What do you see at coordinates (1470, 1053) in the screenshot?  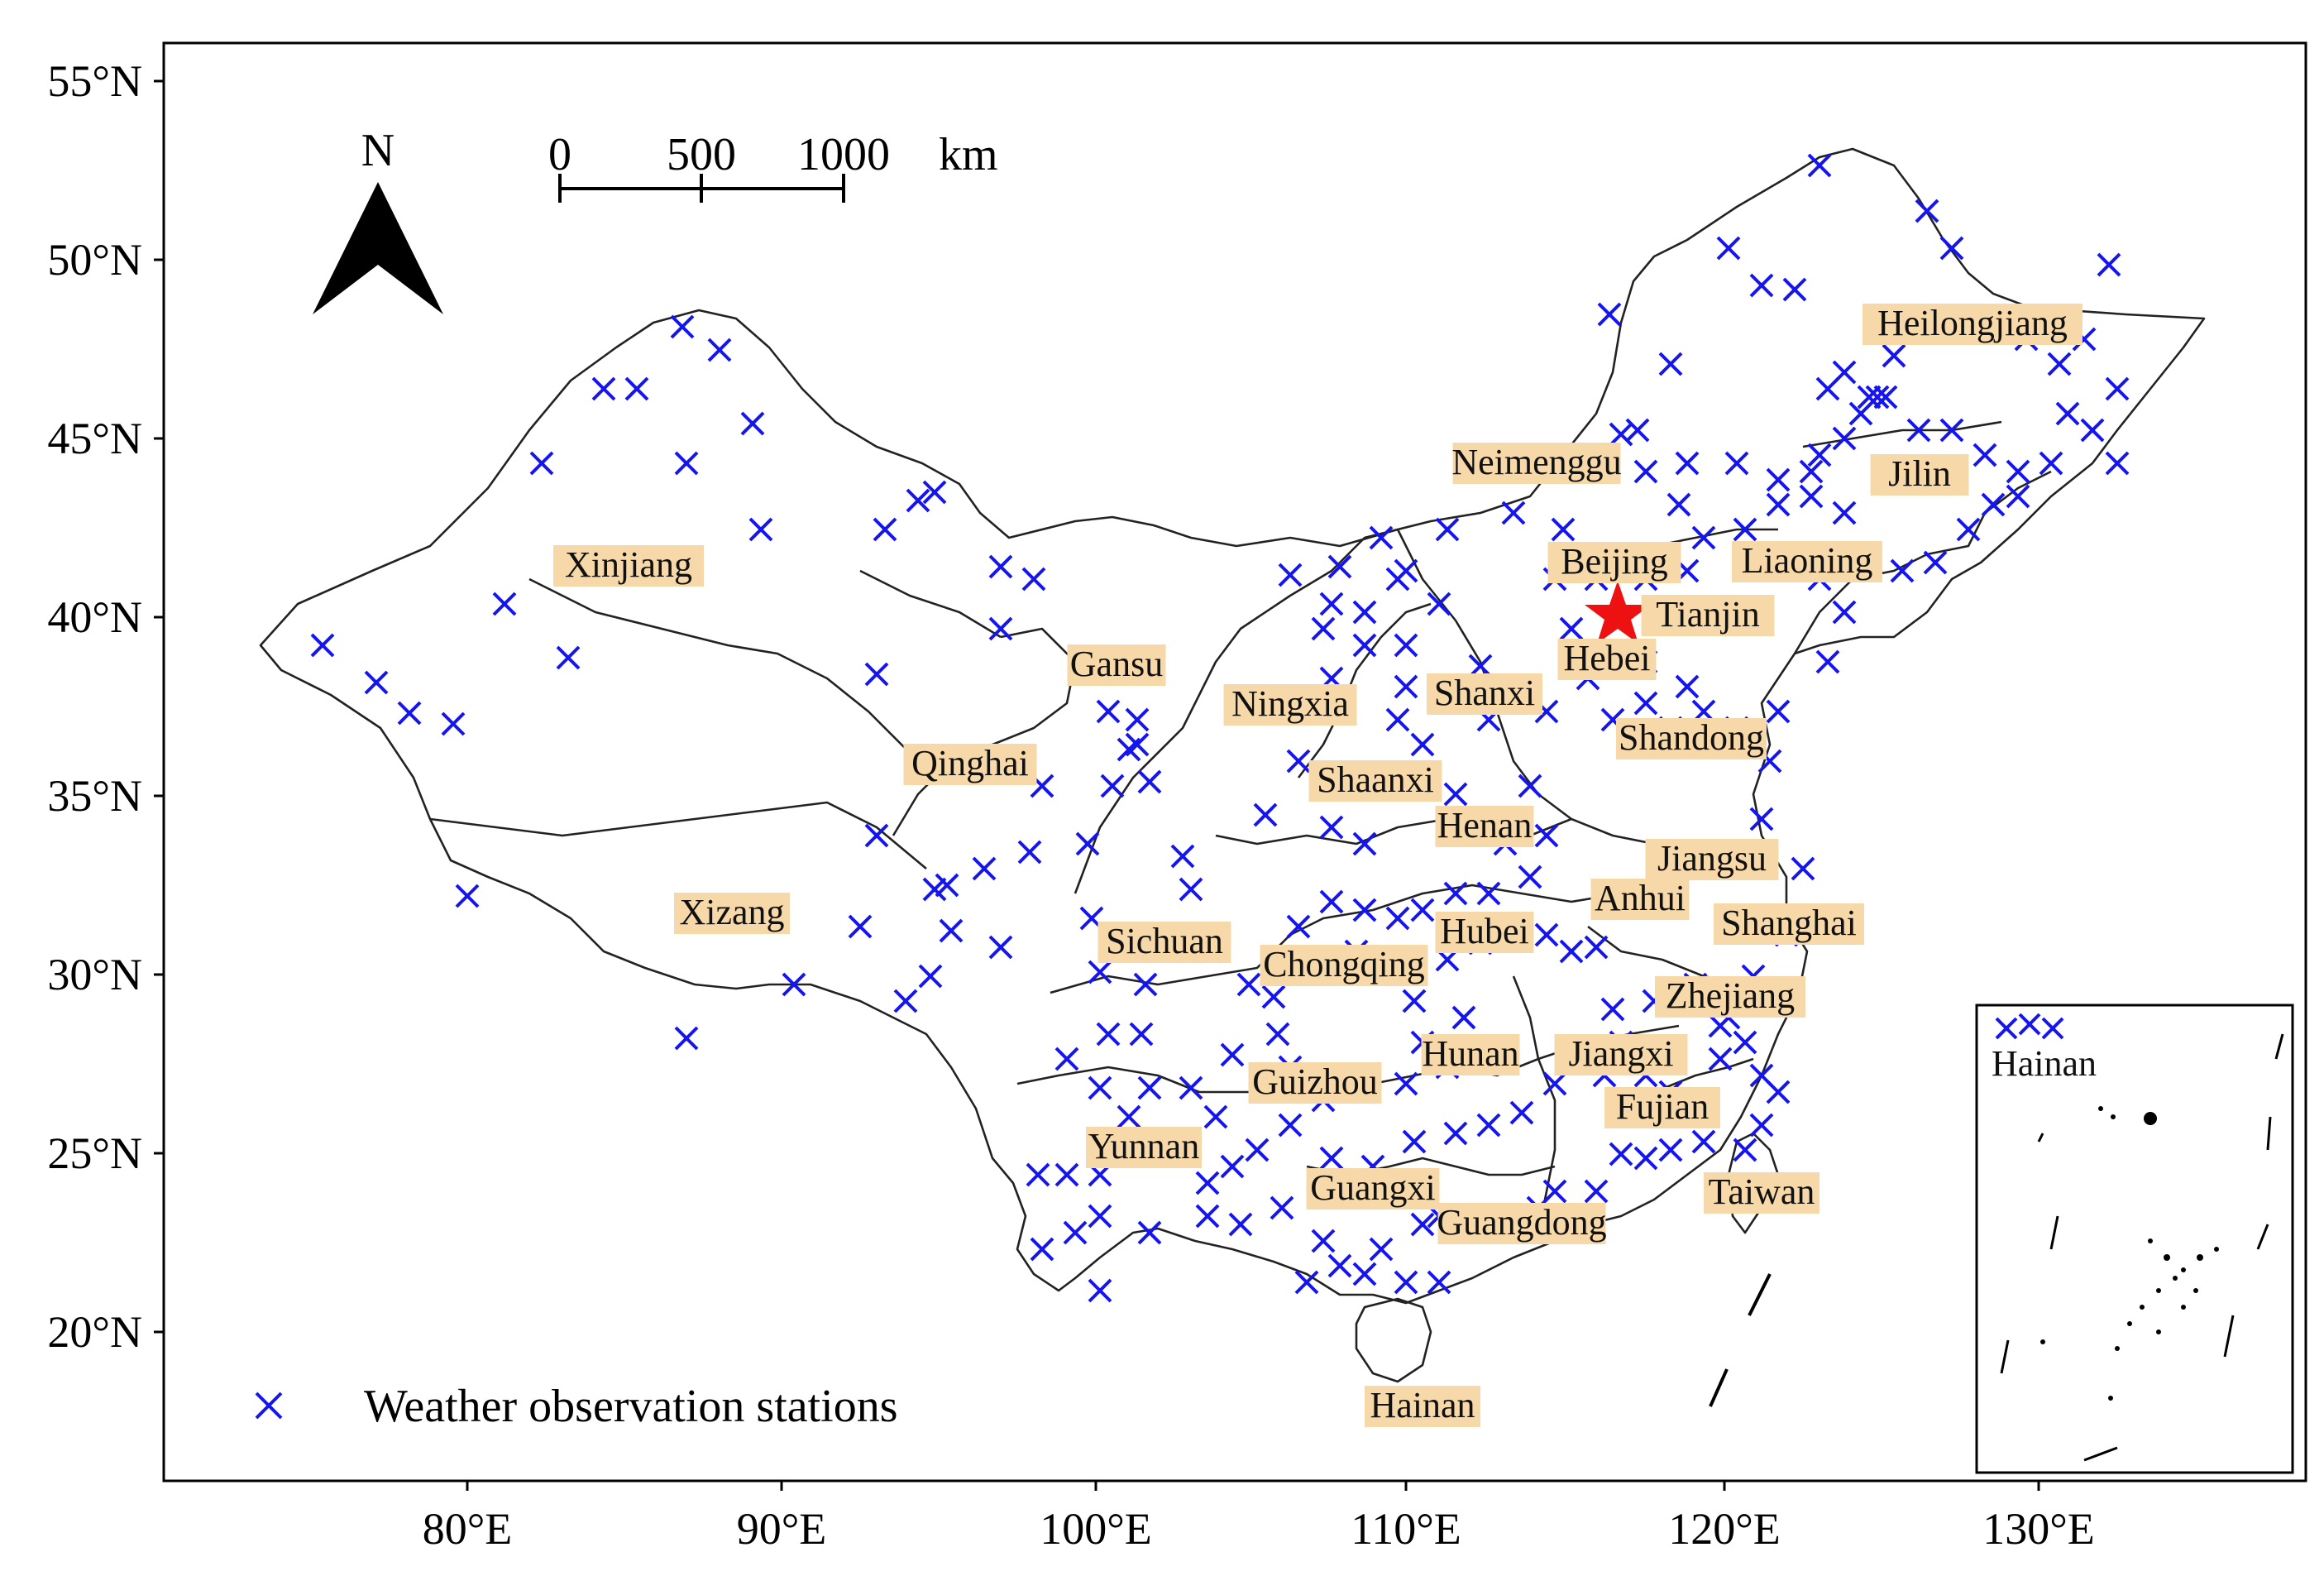 I see `svg-text: Hunan` at bounding box center [1470, 1053].